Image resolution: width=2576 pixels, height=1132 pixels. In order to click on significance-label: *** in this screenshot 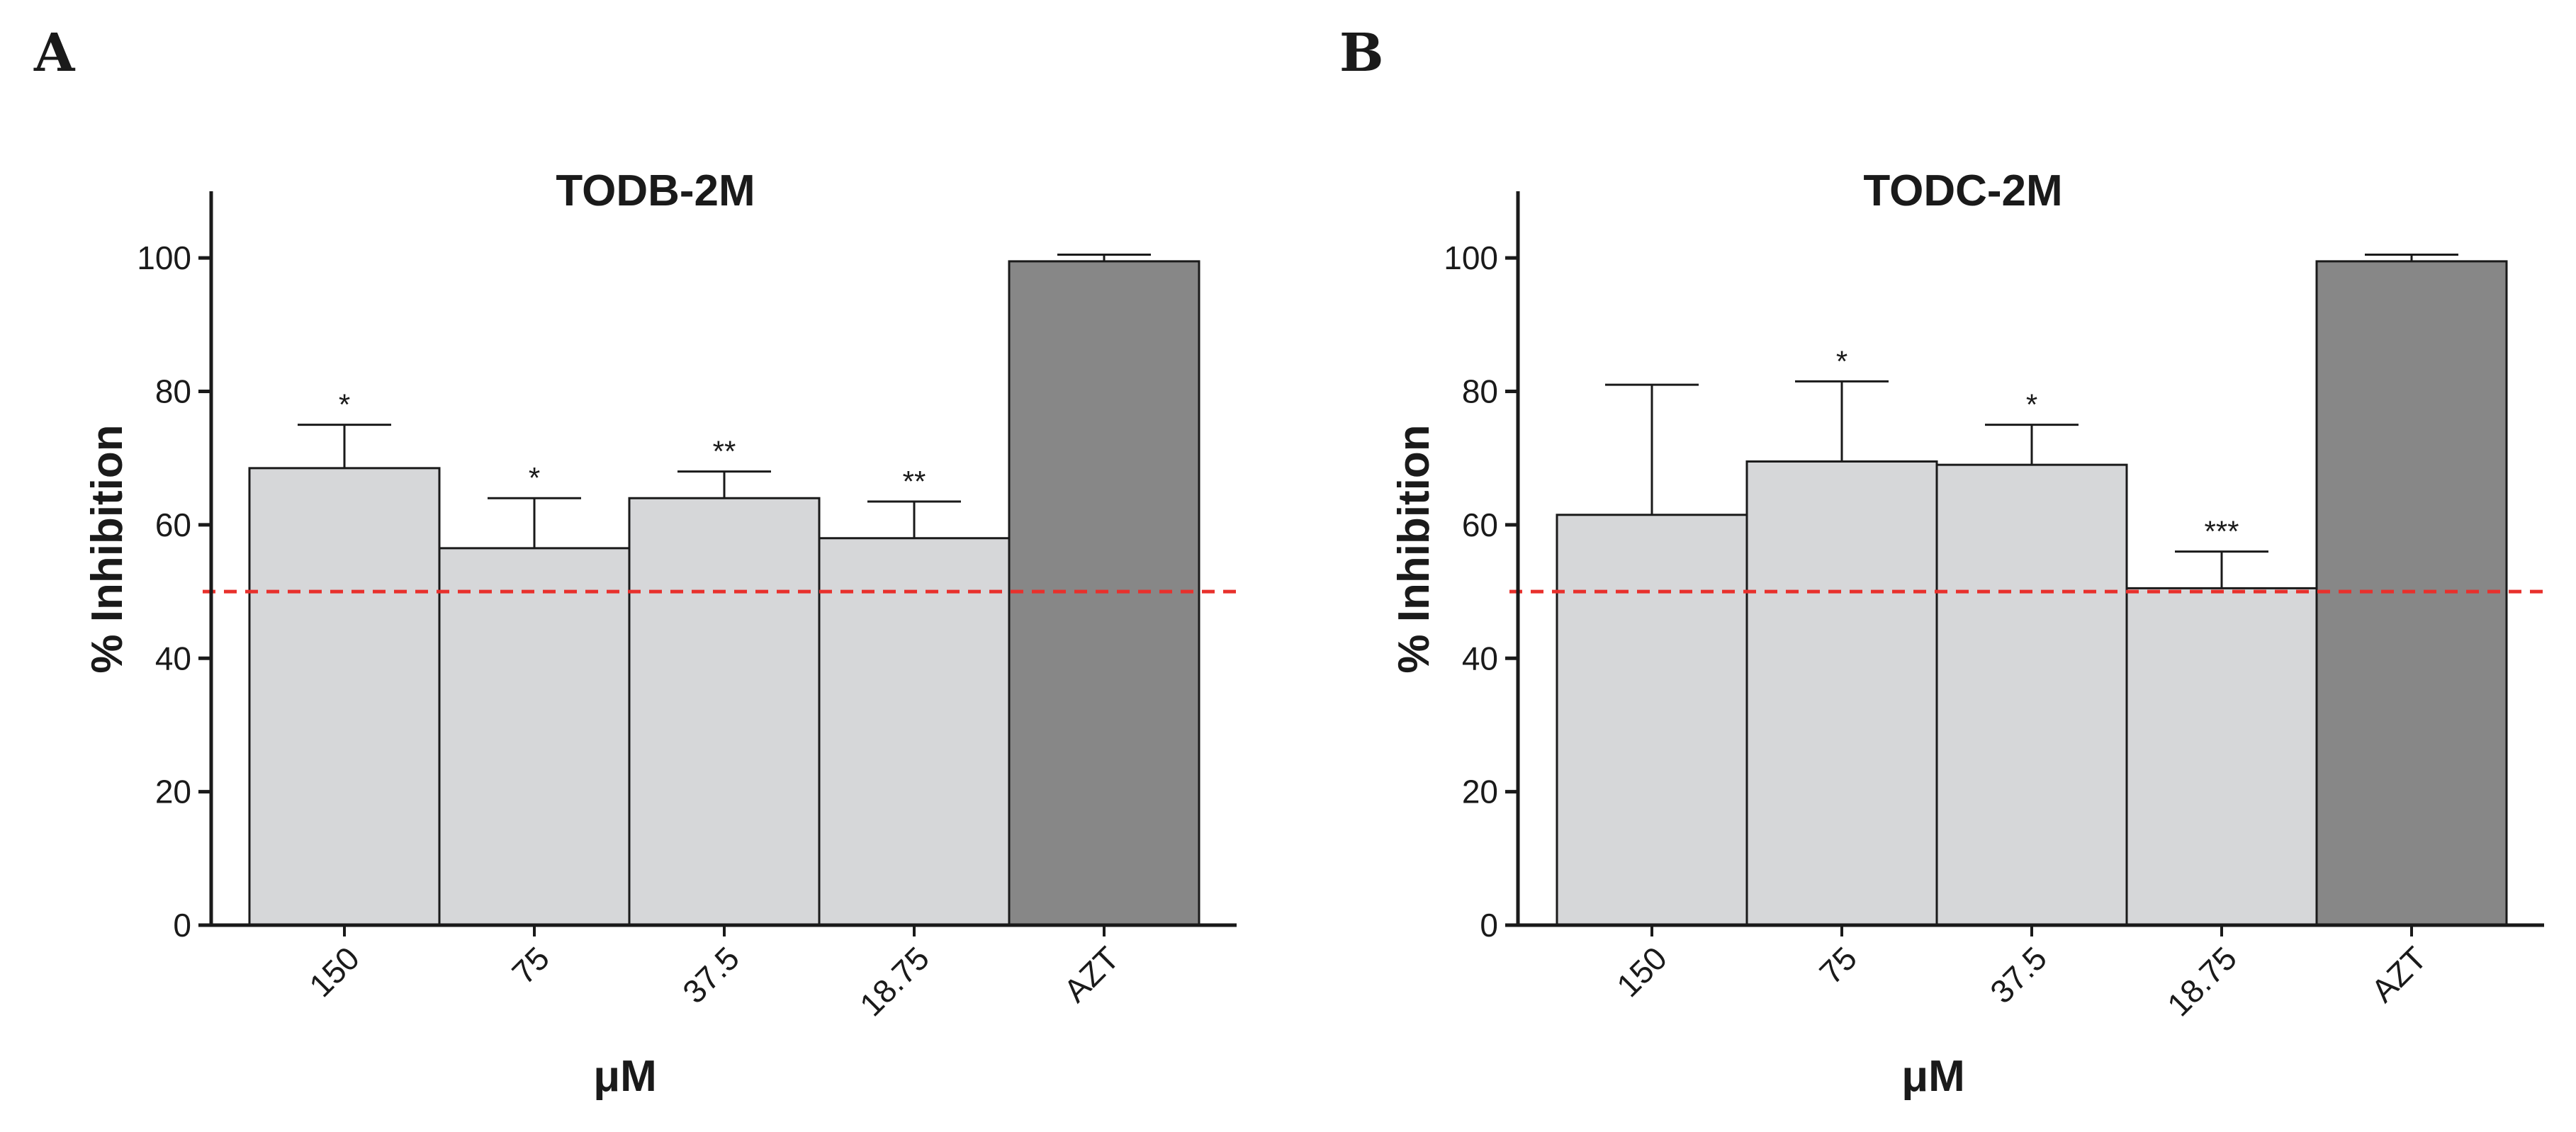, I will do `click(2221, 531)`.